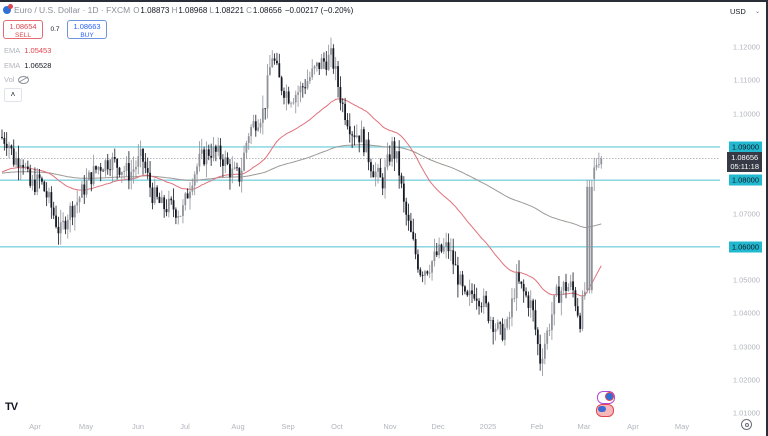 The image size is (768, 436). What do you see at coordinates (13, 95) in the screenshot?
I see `collapse-indicators-button: ˄` at bounding box center [13, 95].